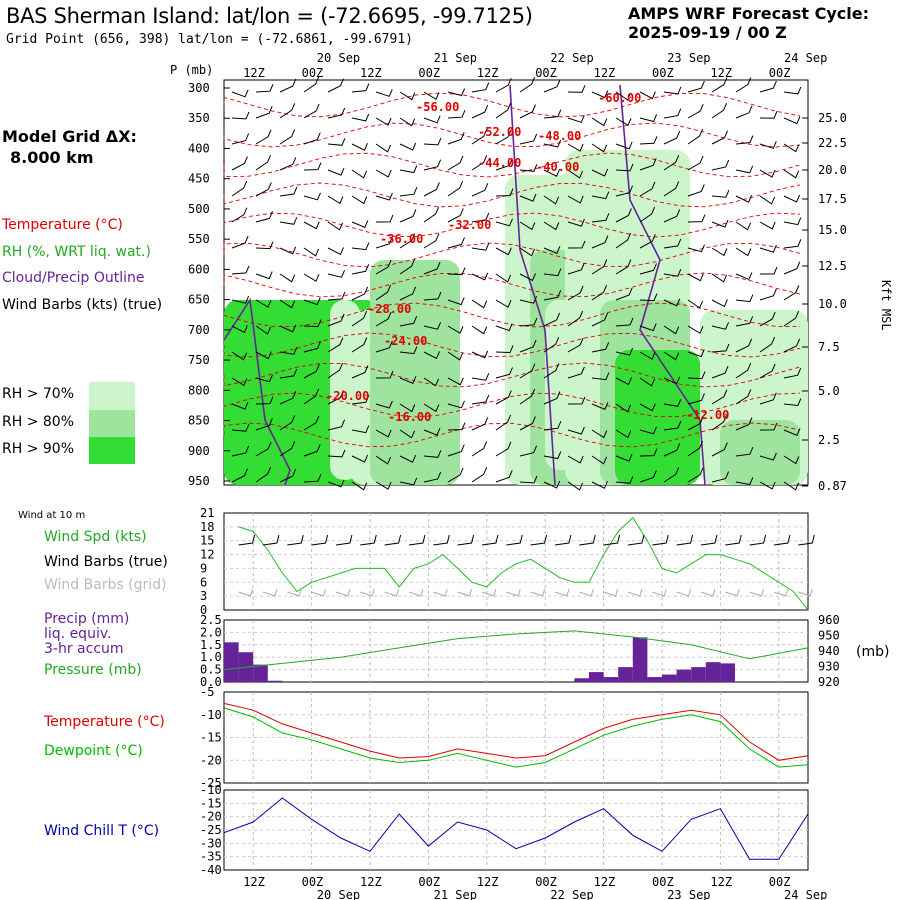 This screenshot has height=900, width=900. I want to click on label-windchill: Wind Chill T (°C), so click(102, 831).